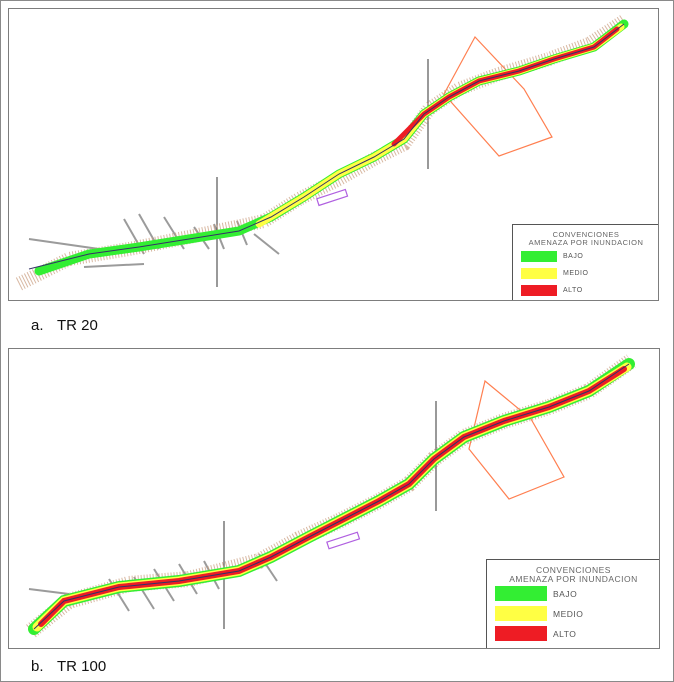 This screenshot has height=682, width=674. Describe the element at coordinates (37, 325) in the screenshot. I see `caption-a-letter: a.` at that location.